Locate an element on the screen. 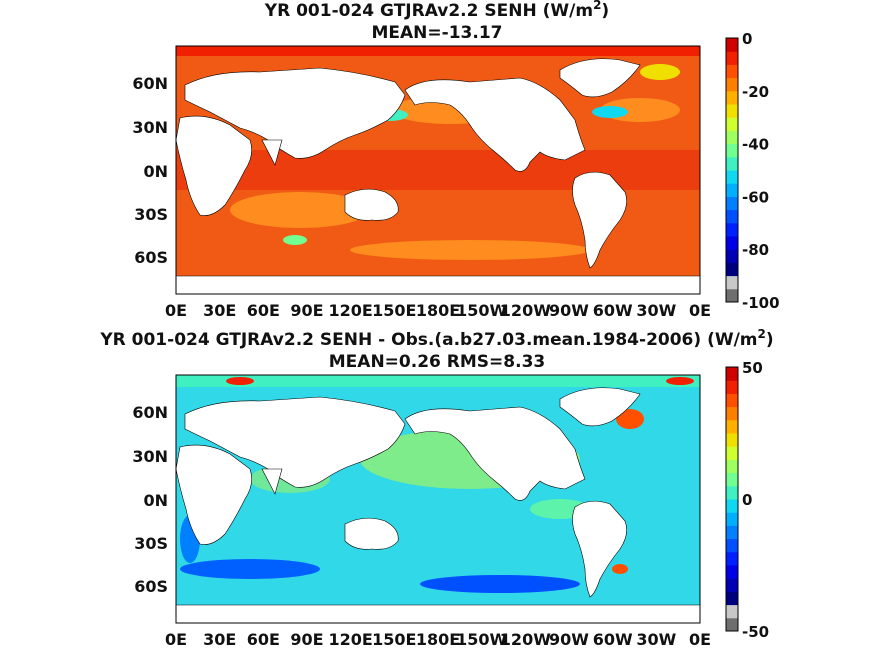 The image size is (875, 660). top-colorbar-tick: -40 is located at coordinates (755, 145).